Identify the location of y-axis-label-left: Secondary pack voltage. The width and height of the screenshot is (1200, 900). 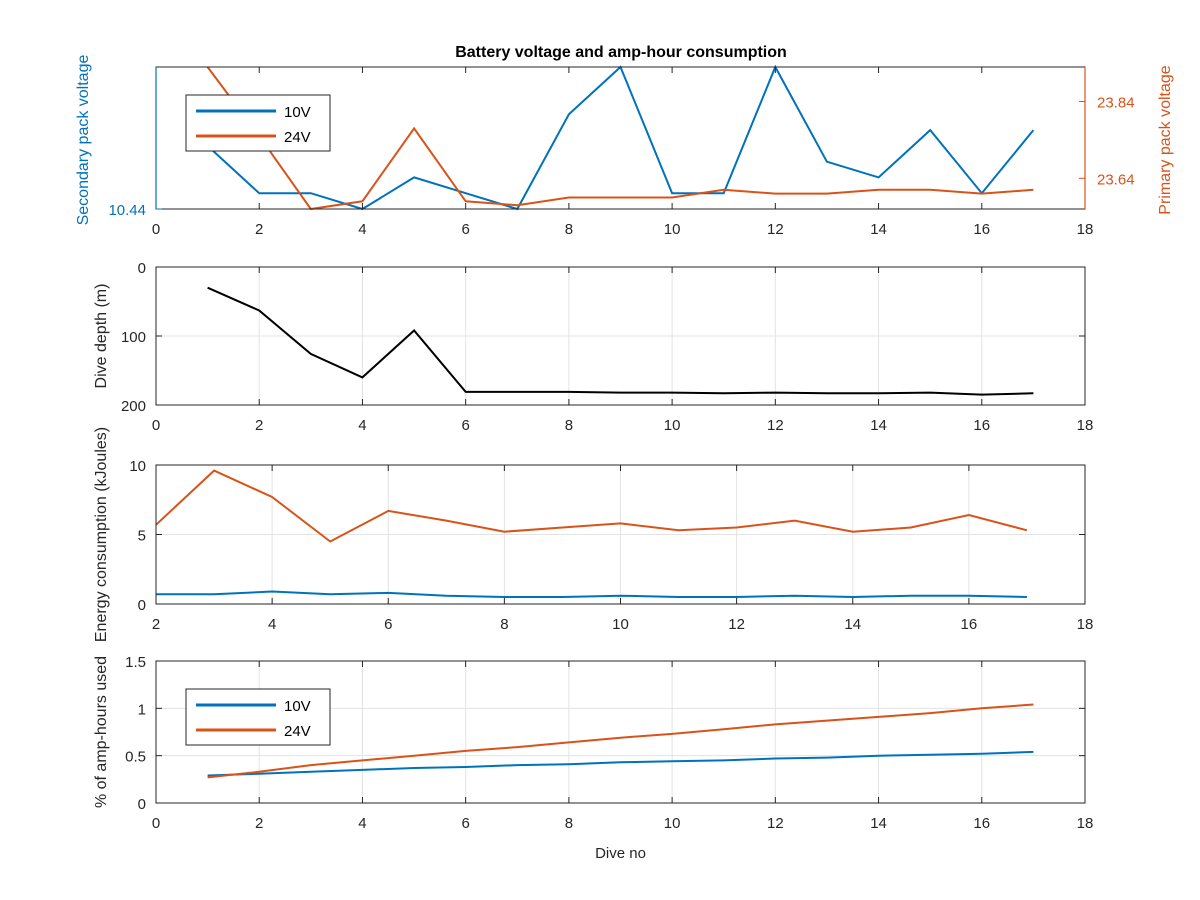
(83, 140).